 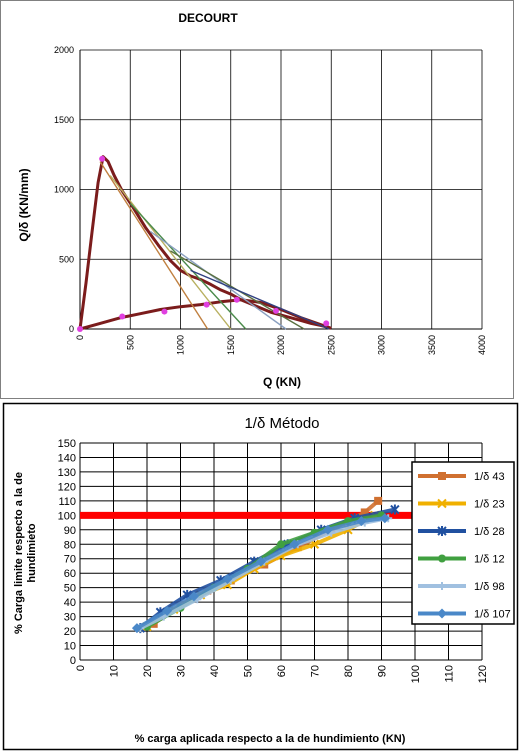 What do you see at coordinates (482, 345) in the screenshot?
I see `decourt-x-tick-label: 4000` at bounding box center [482, 345].